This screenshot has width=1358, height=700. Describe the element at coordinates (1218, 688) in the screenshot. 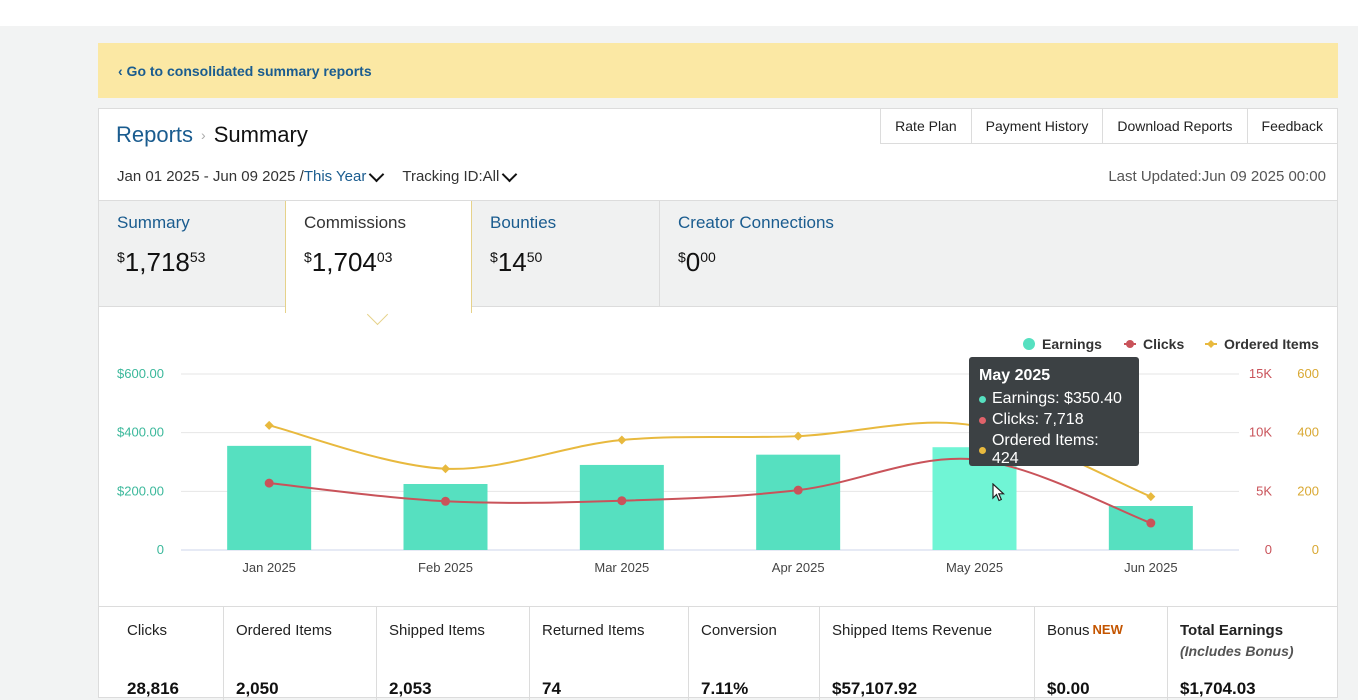

I see `stat-value: $1,704.03` at that location.